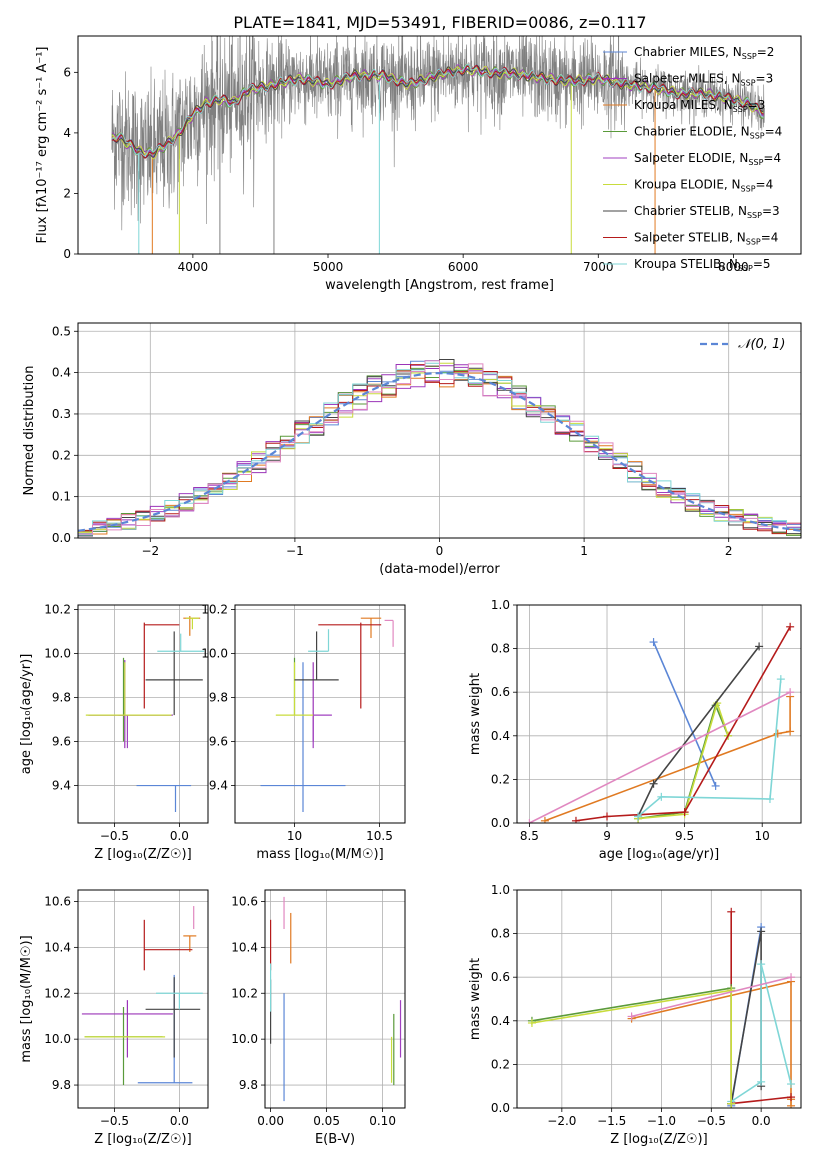 This screenshot has height=1170, width=819. What do you see at coordinates (326, 1121) in the screenshot?
I see `x-tick-label: 0.05` at bounding box center [326, 1121].